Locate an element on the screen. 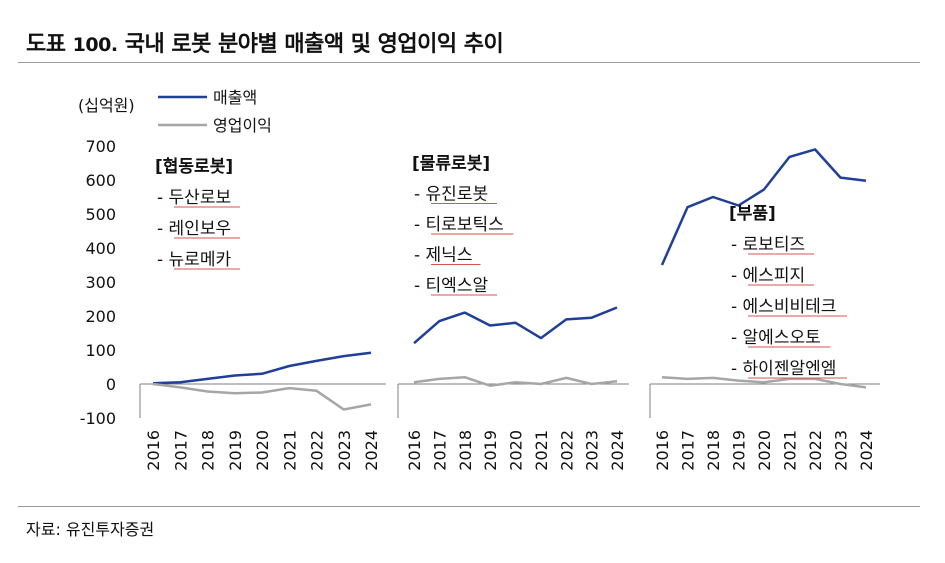  y-unit-label: (십억원) is located at coordinates (106, 105).